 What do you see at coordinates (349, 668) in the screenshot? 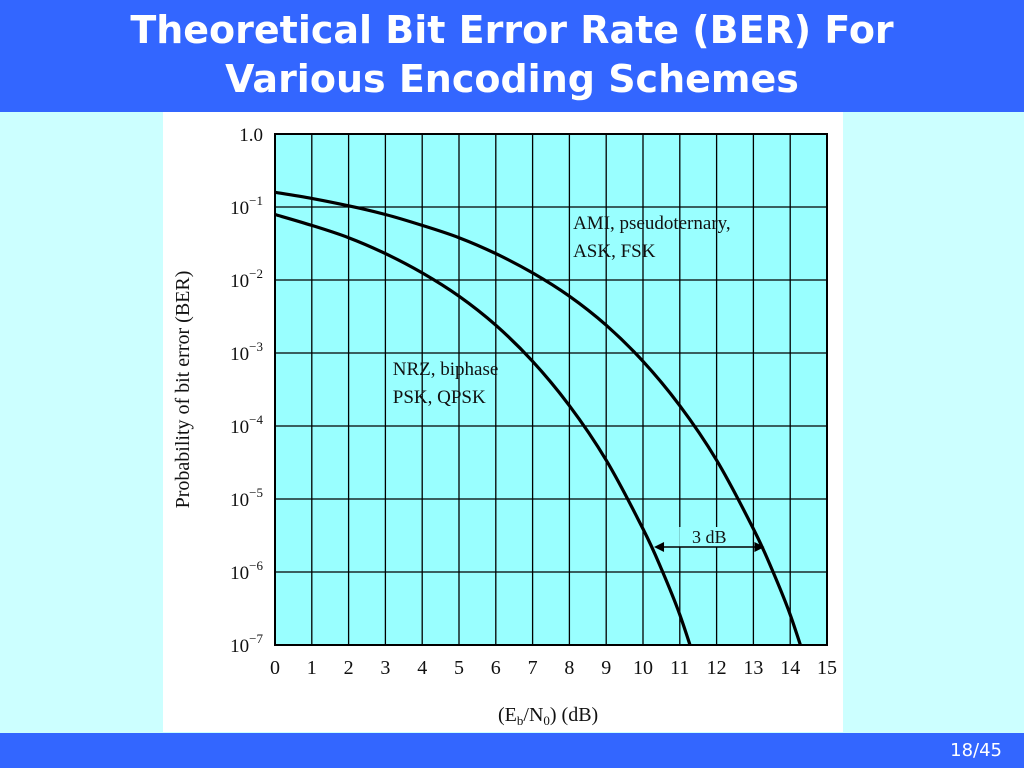
I see `x-tick-label: 2` at bounding box center [349, 668].